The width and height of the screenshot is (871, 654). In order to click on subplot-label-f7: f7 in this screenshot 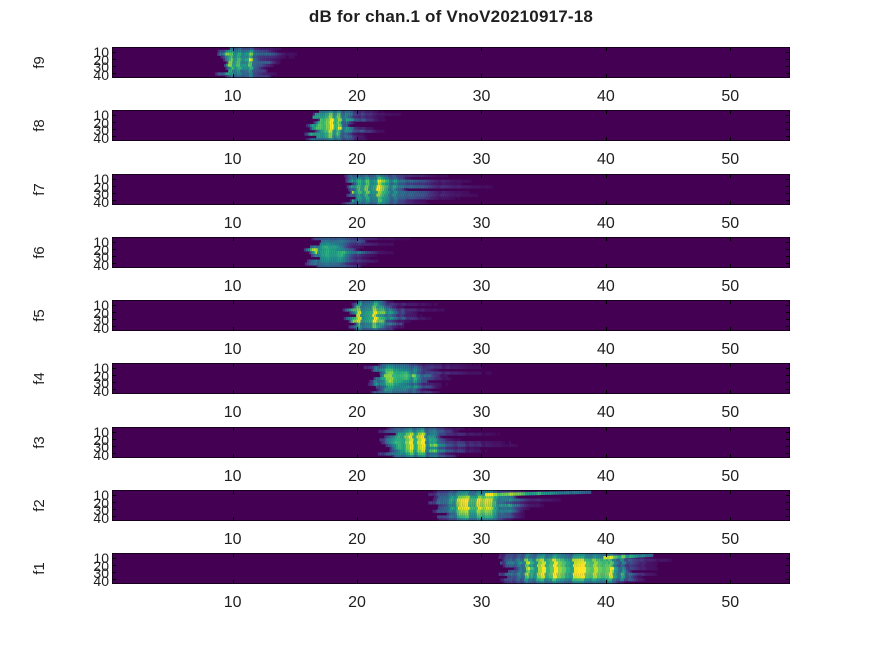, I will do `click(39, 189)`.